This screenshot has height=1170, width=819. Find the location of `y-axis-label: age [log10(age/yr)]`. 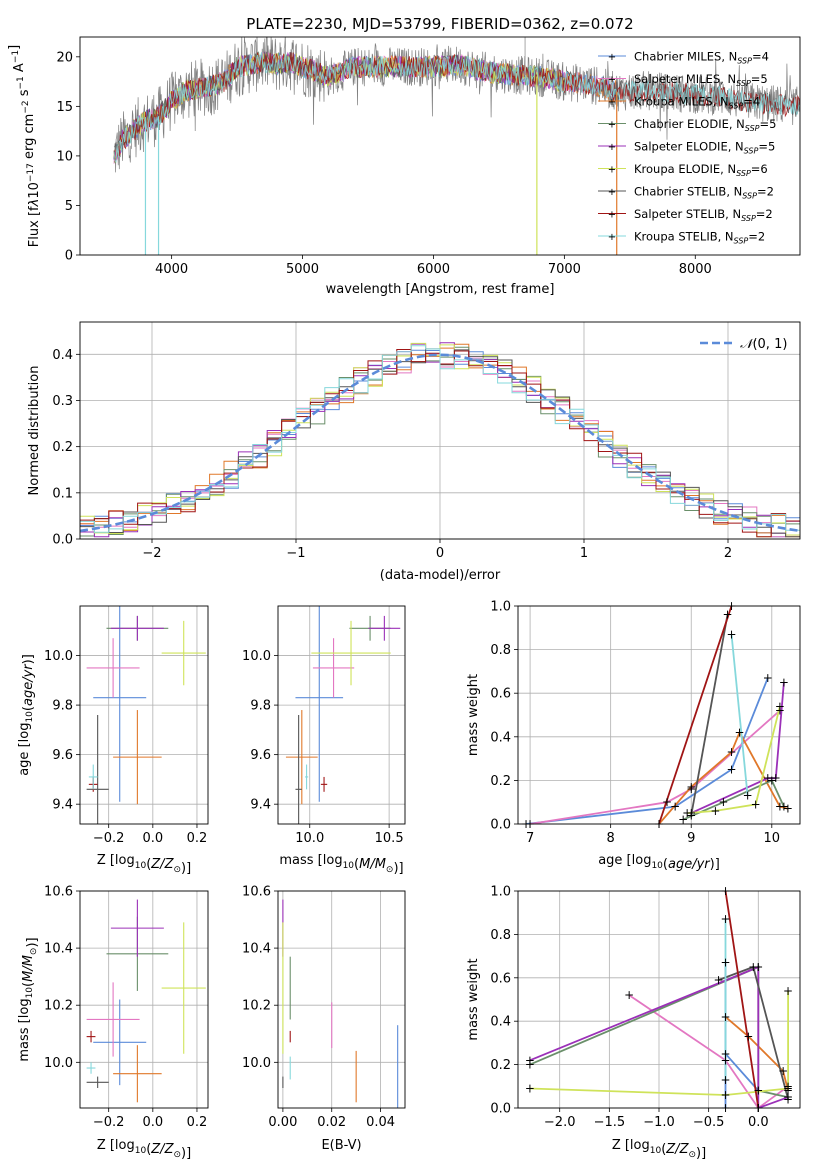

y-axis-label: age [log10(age/yr)] is located at coordinates (26, 715).